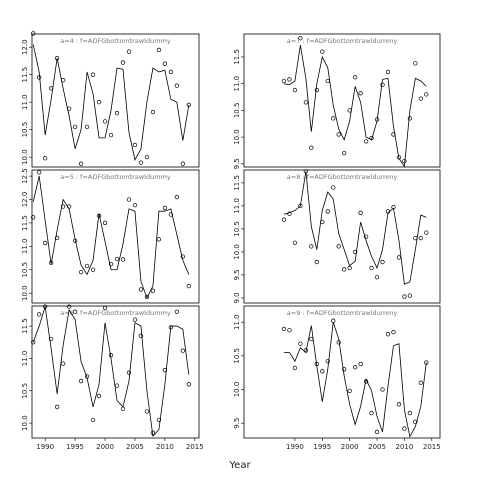  What do you see at coordinates (239, 465) in the screenshot?
I see `x-axis-label: Year` at bounding box center [239, 465].